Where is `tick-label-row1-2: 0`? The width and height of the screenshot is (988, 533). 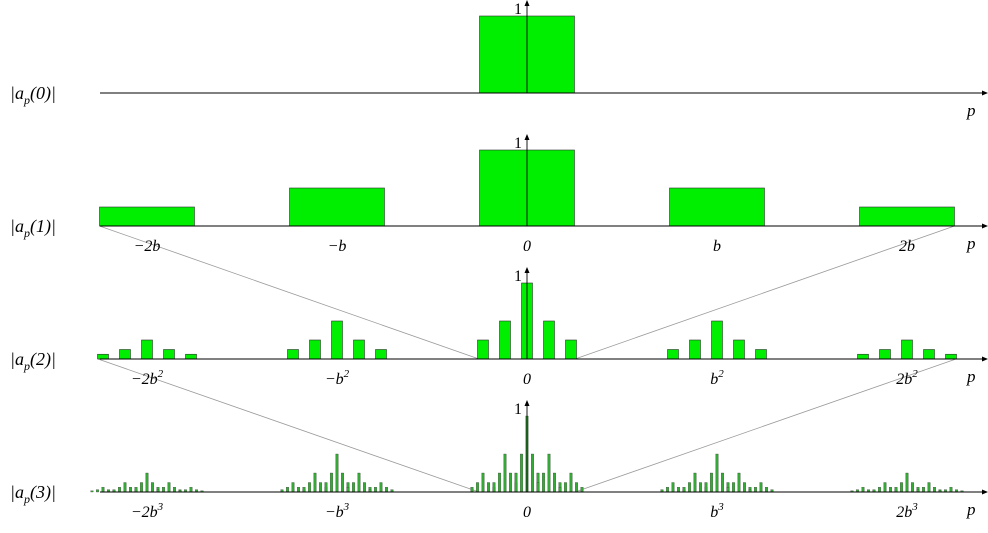
tick-label-row1-2: 0 is located at coordinates (527, 246).